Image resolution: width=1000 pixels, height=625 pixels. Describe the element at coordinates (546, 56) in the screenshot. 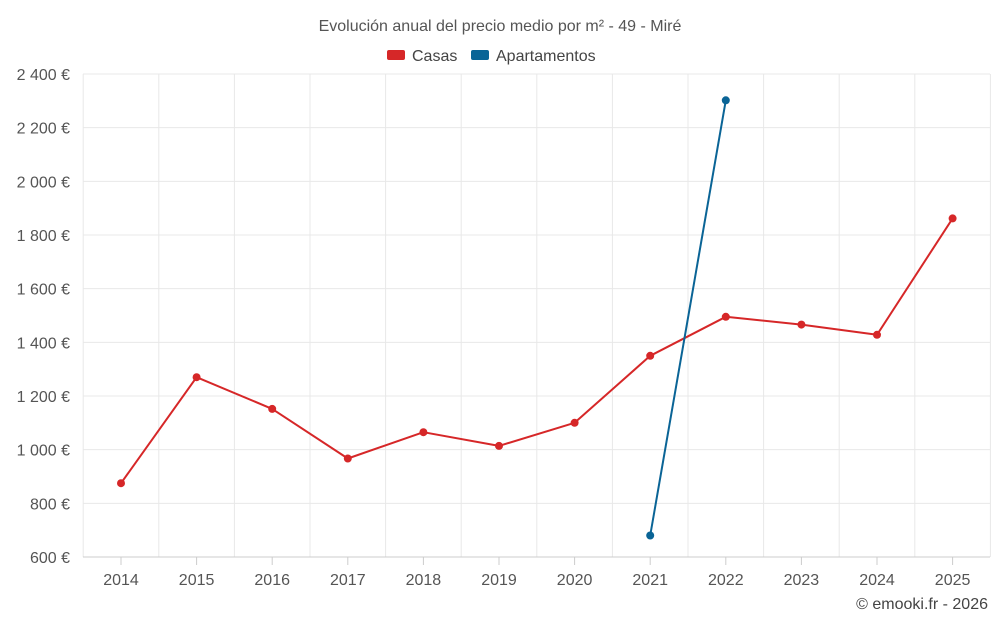

I see `legend-label-apartamentos: Apartamentos` at that location.